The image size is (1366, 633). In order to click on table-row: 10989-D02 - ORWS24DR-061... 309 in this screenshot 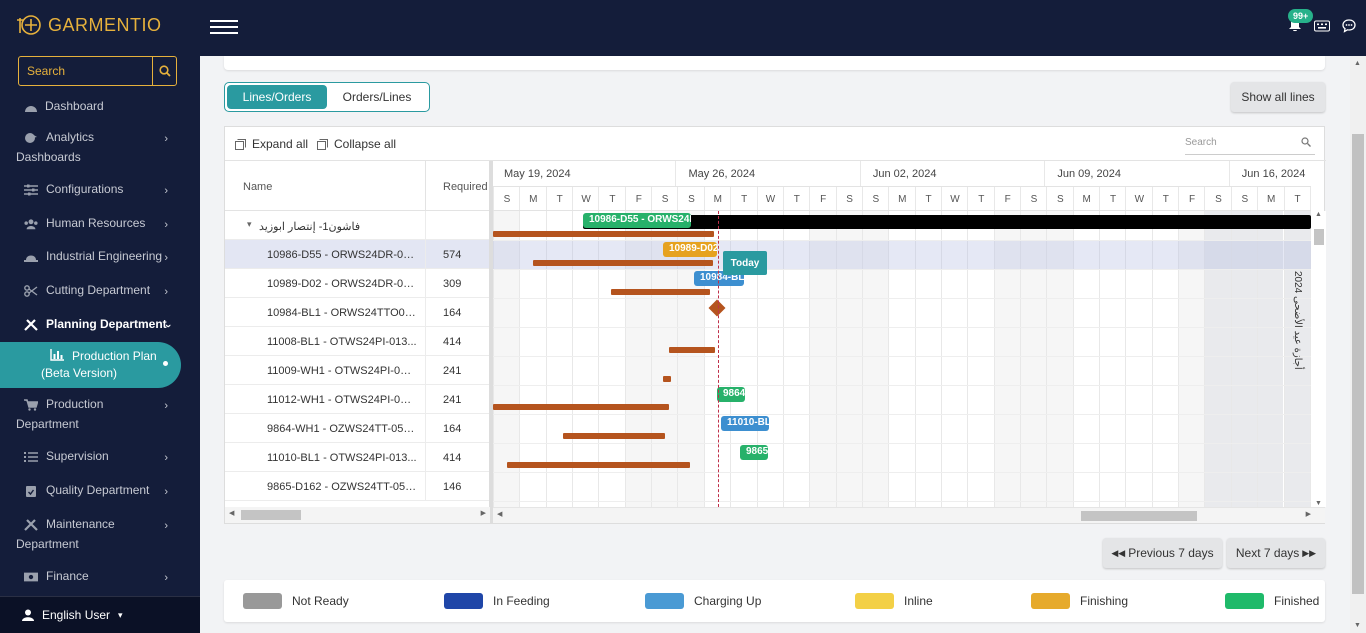, I will do `click(357, 283)`.